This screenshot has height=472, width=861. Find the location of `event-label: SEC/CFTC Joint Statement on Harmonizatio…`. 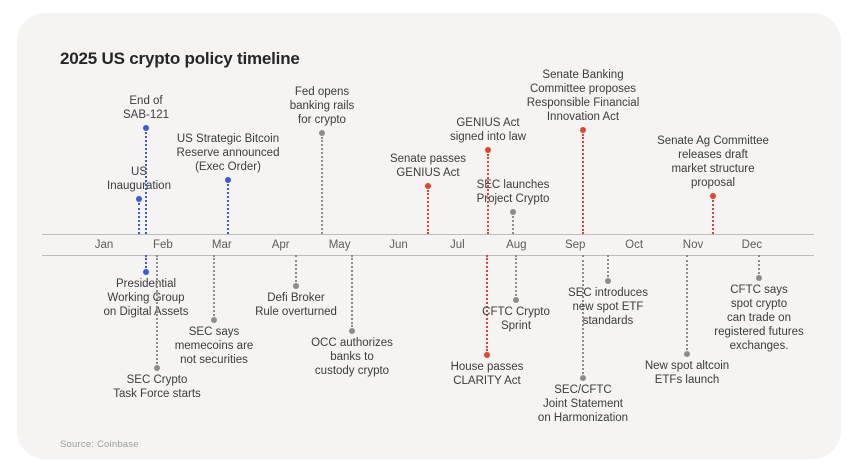

event-label: SEC/CFTC Joint Statement on Harmonizatio… is located at coordinates (583, 404).